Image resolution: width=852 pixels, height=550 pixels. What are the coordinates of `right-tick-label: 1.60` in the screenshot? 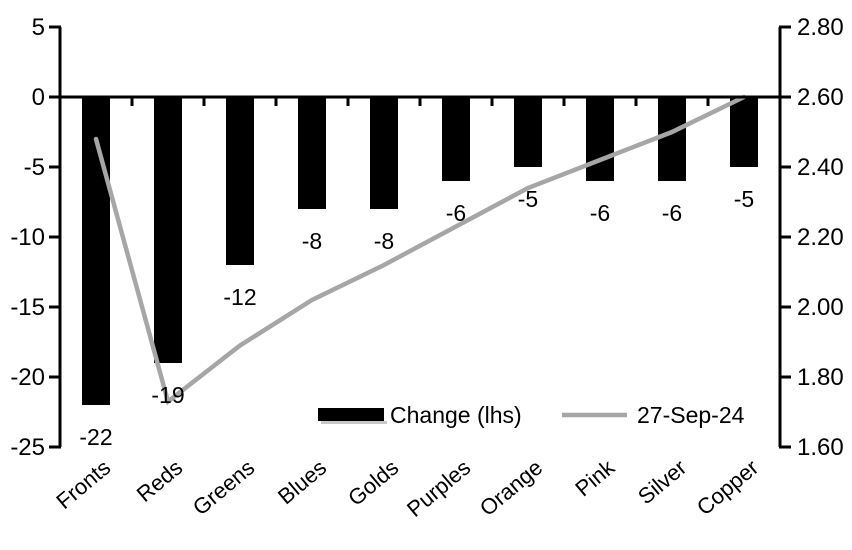 It's located at (820, 447).